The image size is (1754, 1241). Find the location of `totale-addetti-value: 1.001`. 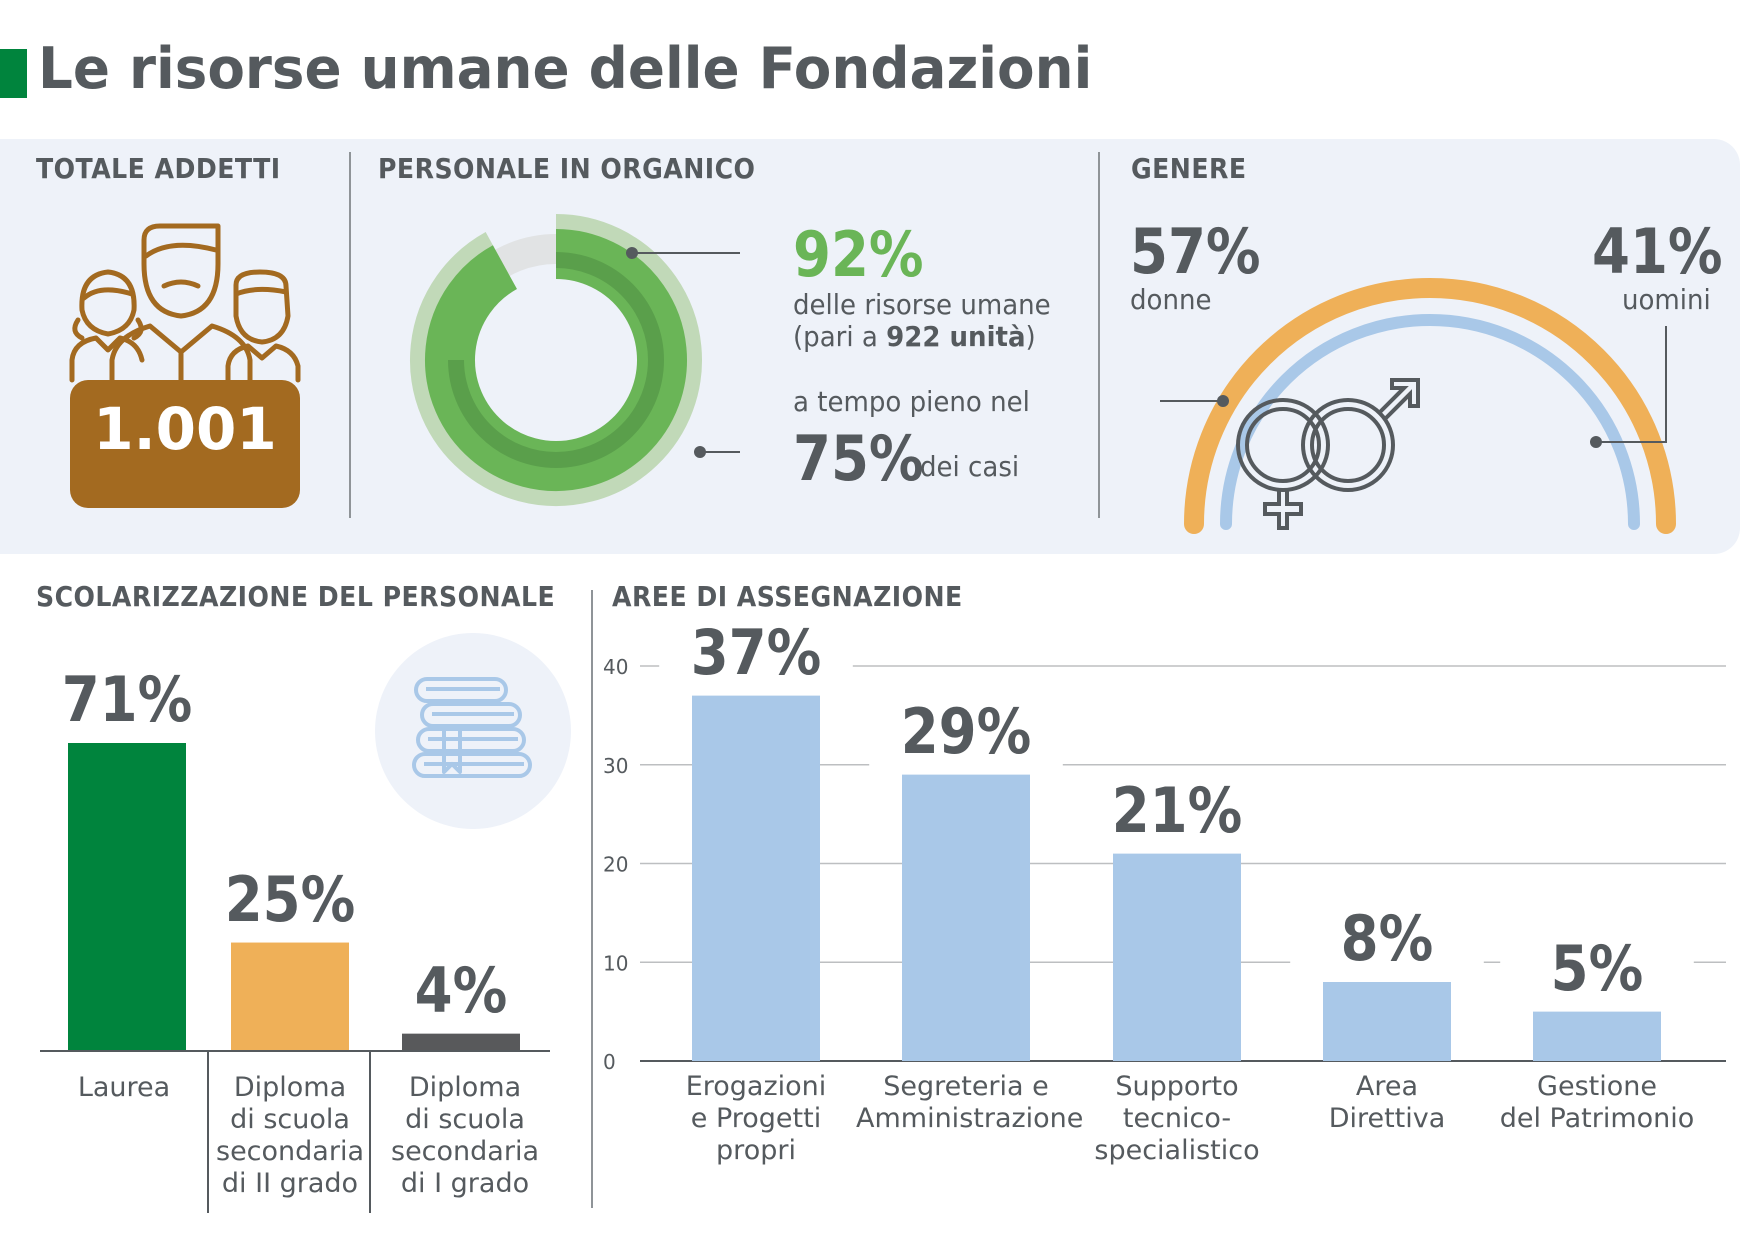

totale-addetti-value: 1.001 is located at coordinates (185, 429).